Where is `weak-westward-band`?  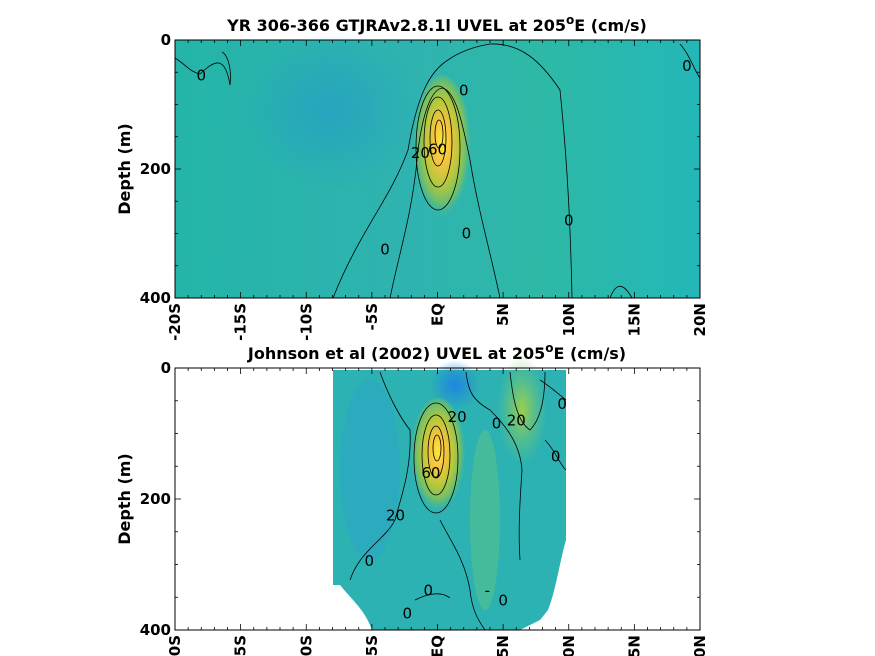
weak-westward-band is located at coordinates (330, 110).